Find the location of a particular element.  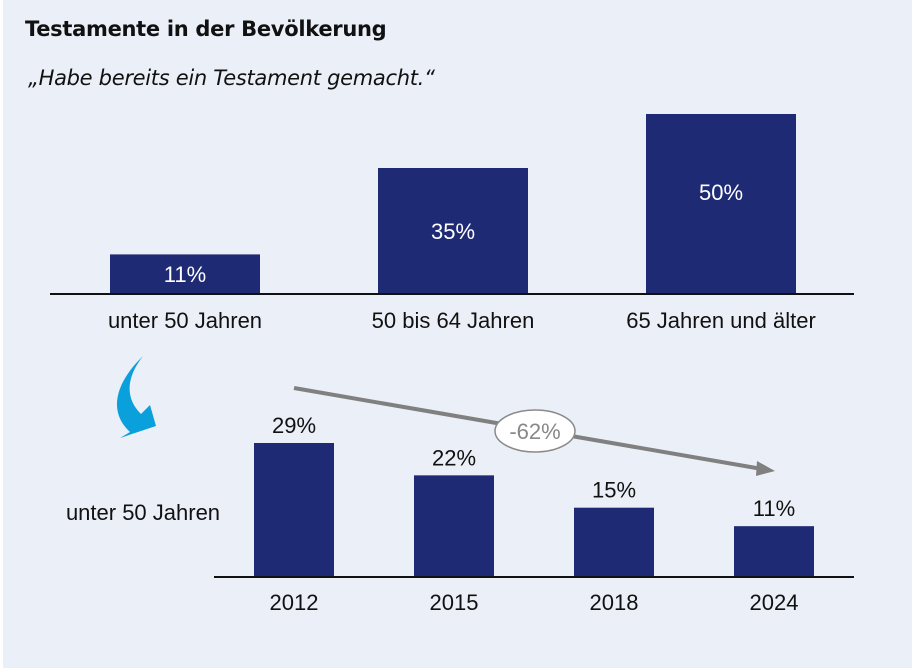

category-label: 65 Jahren und älter is located at coordinates (721, 320).